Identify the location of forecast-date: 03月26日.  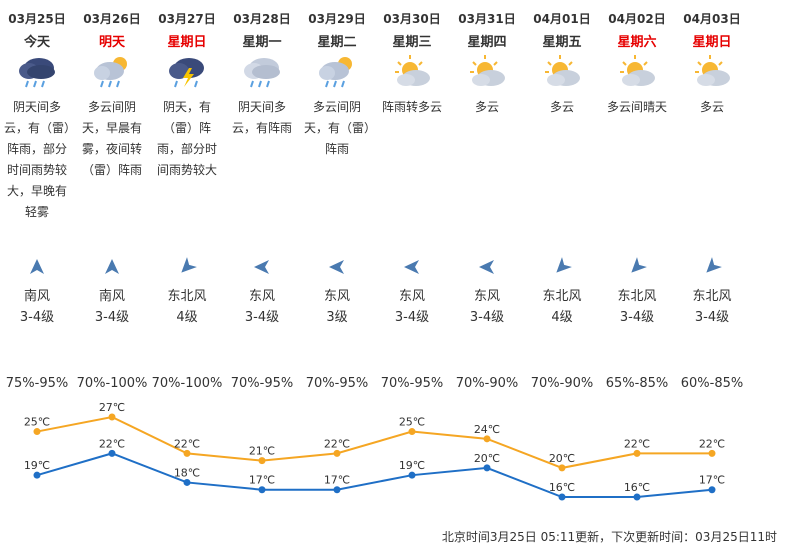
(112, 19).